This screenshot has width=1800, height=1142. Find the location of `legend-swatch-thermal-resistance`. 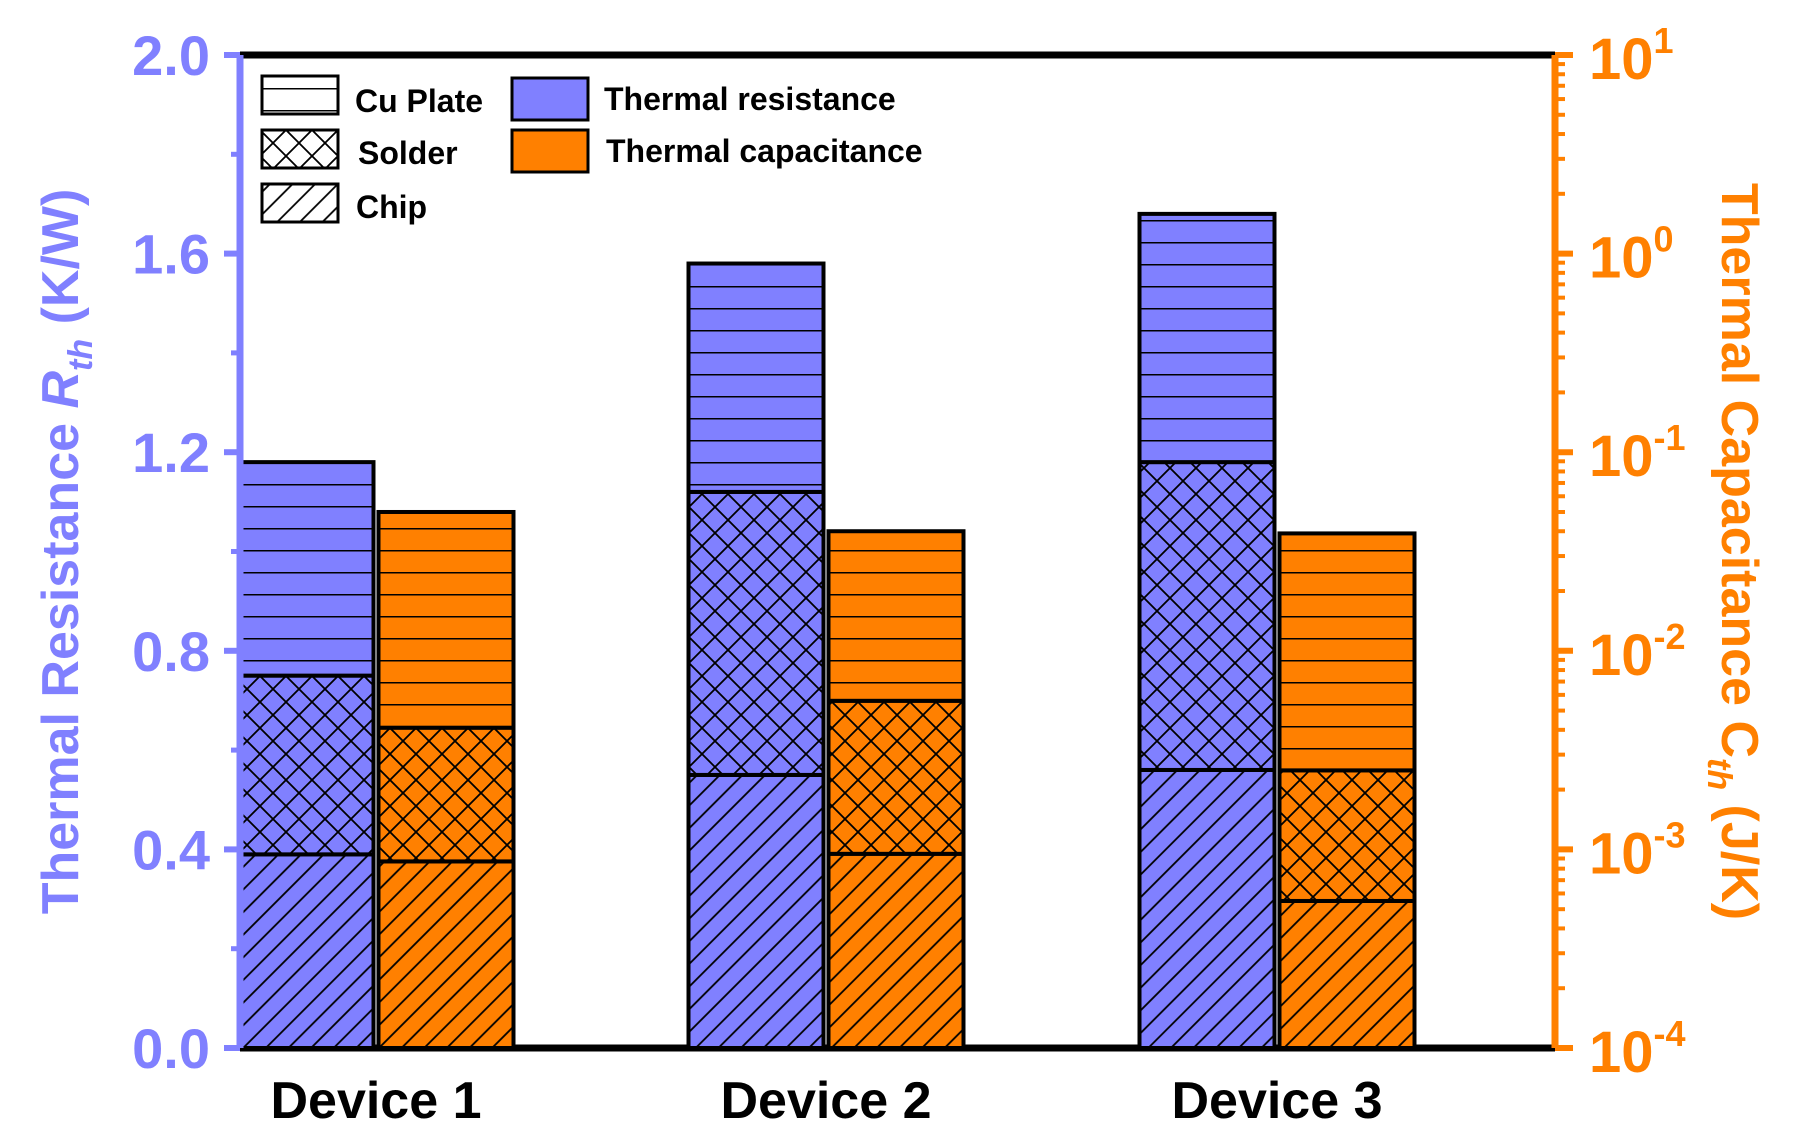

legend-swatch-thermal-resistance is located at coordinates (550, 99).